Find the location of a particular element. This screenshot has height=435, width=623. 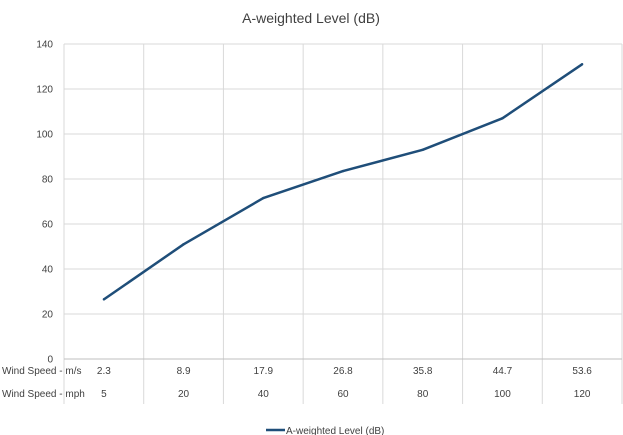

y-tick-label: 120 is located at coordinates (44, 90).